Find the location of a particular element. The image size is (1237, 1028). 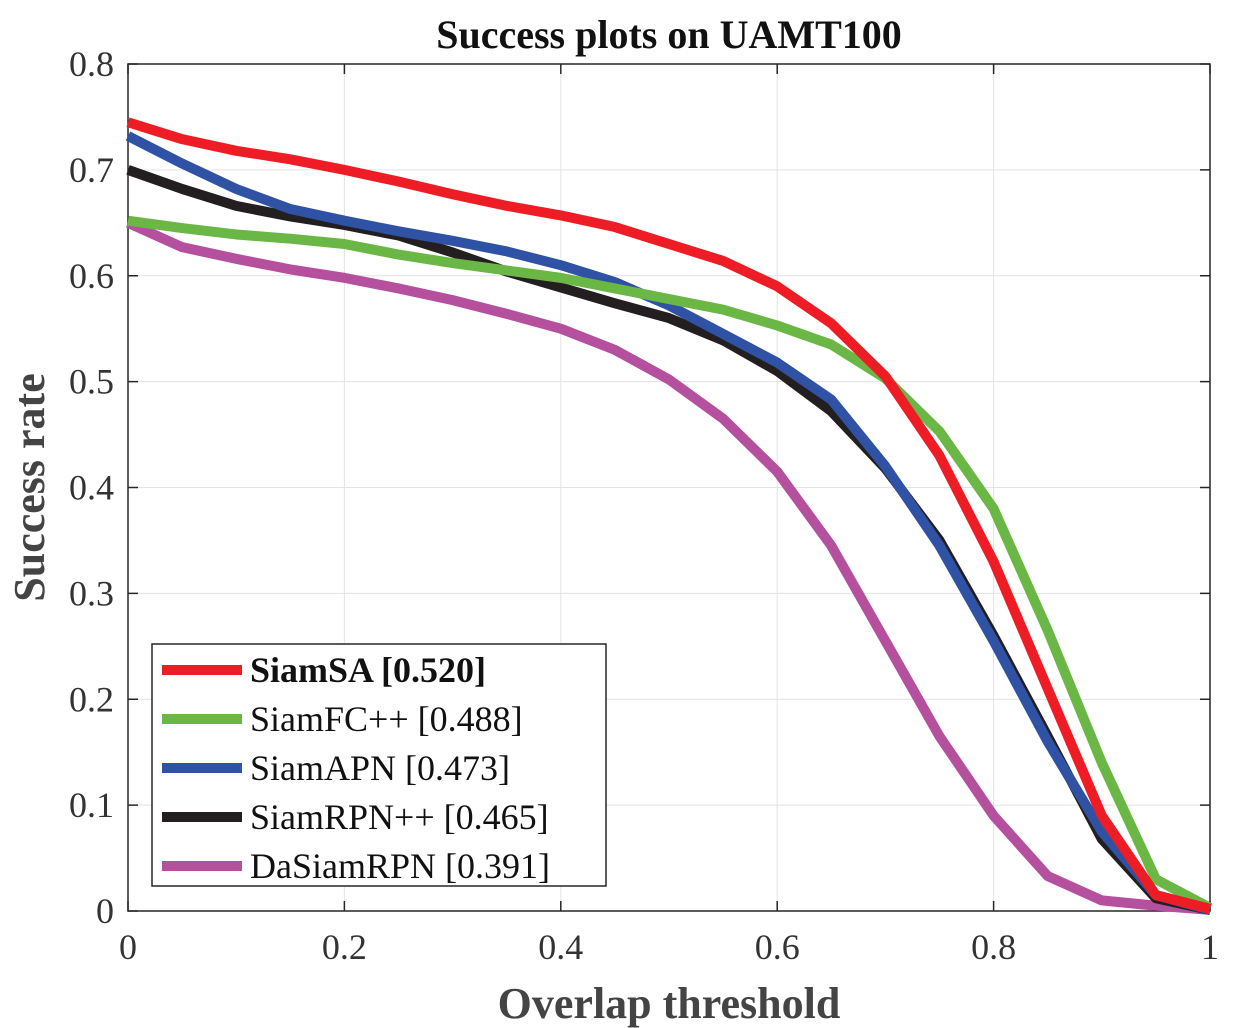

x-tick-label: 0 is located at coordinates (128, 947).